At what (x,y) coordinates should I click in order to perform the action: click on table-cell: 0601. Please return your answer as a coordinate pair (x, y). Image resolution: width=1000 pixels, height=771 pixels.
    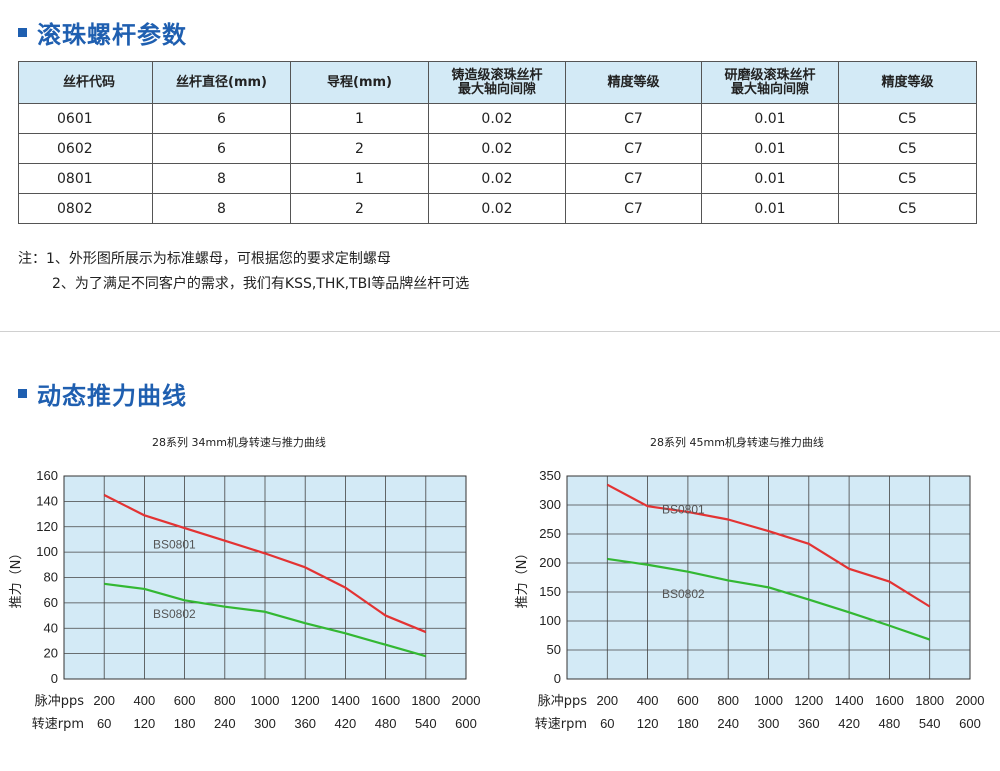
    Looking at the image, I should click on (85, 118).